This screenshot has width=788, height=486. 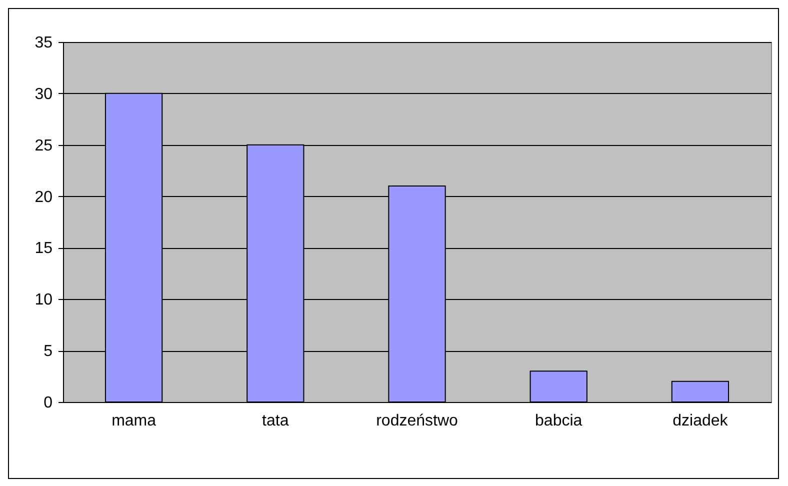 I want to click on x-tick-label: tata, so click(x=275, y=421).